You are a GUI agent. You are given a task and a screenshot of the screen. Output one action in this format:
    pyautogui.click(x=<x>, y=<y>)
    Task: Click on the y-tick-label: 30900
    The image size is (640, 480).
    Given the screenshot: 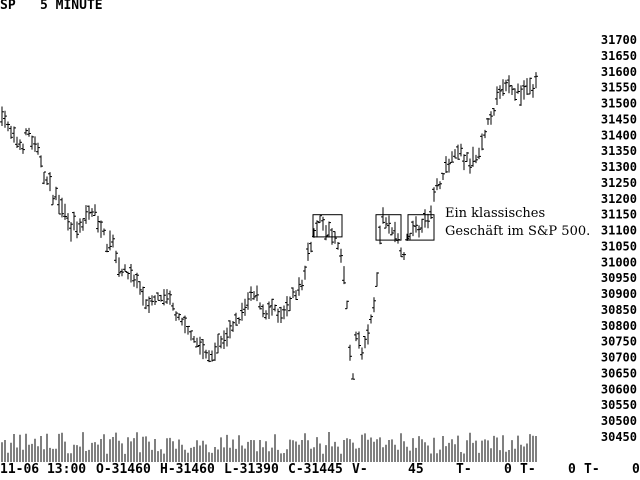 What is the action you would take?
    pyautogui.click(x=619, y=294)
    